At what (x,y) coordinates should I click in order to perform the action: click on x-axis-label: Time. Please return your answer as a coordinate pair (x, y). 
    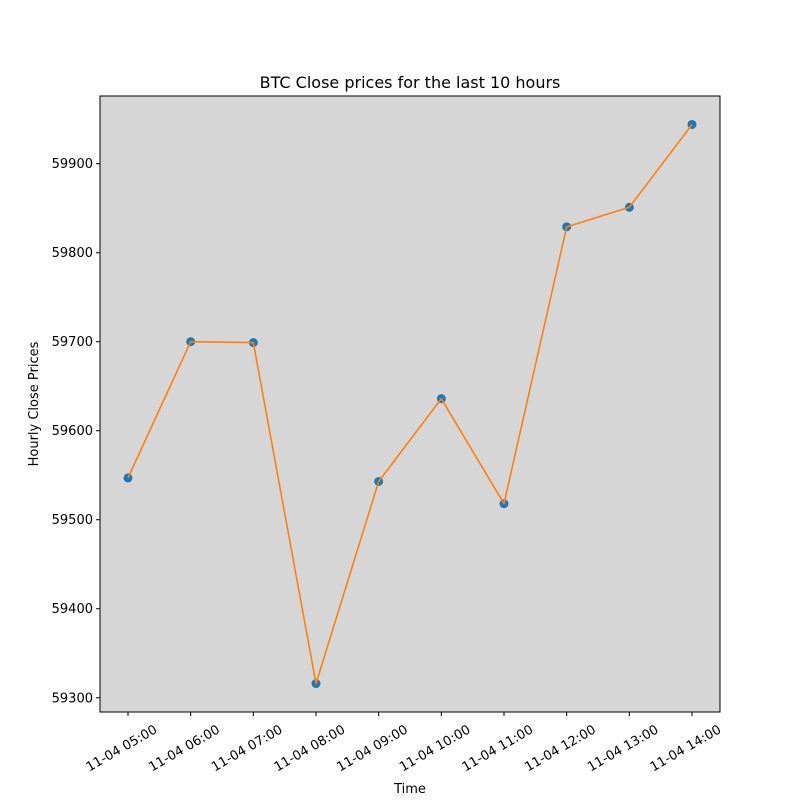
    Looking at the image, I should click on (409, 789).